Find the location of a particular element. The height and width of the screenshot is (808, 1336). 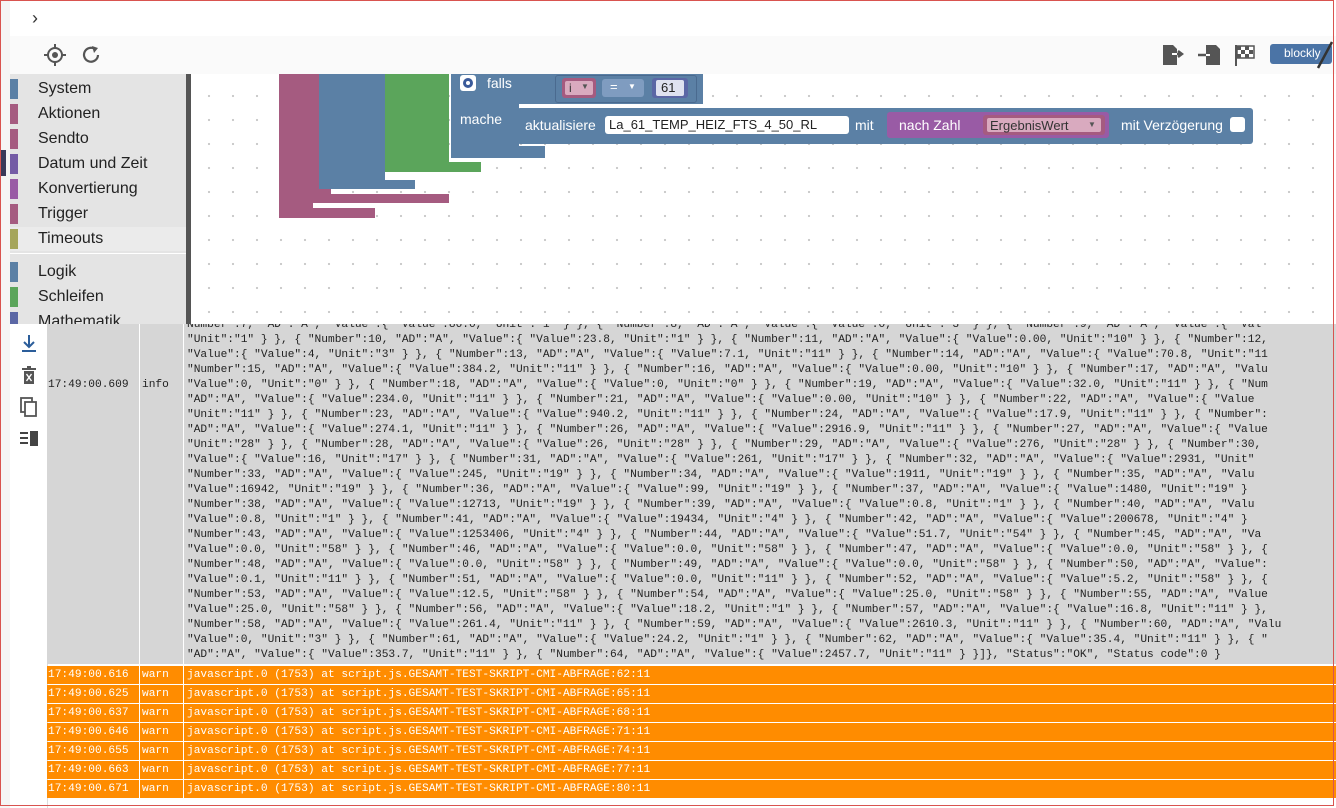

trash-icon is located at coordinates (29, 375).